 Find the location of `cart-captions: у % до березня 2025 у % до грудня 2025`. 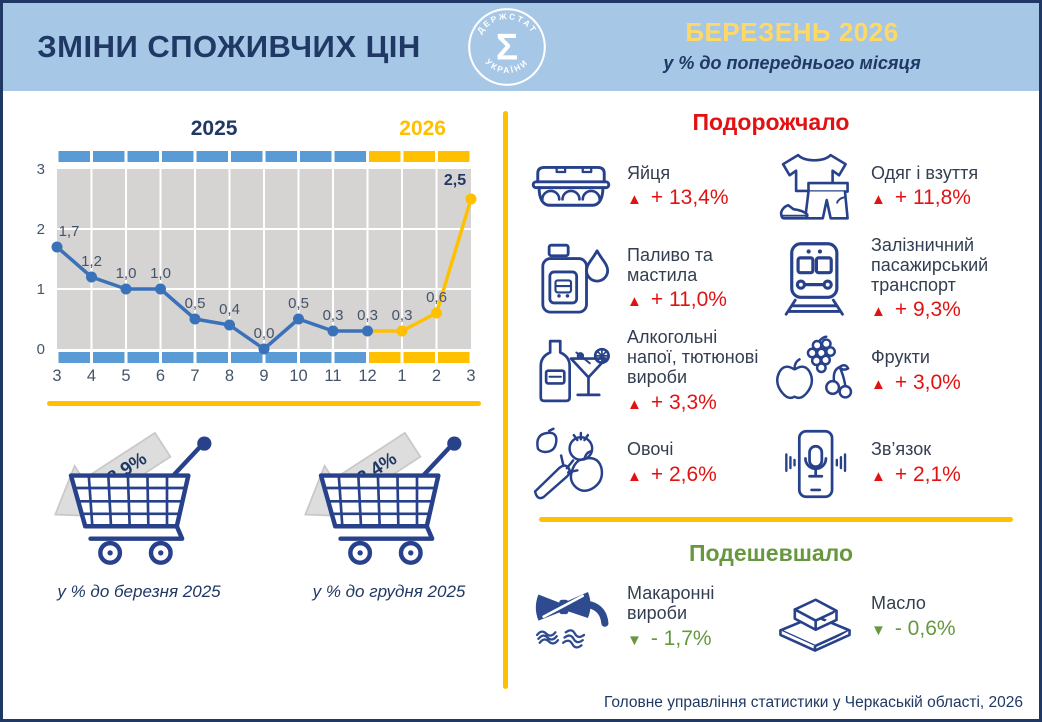

cart-captions: у % до березня 2025 у % до грудня 2025 is located at coordinates (253, 592).